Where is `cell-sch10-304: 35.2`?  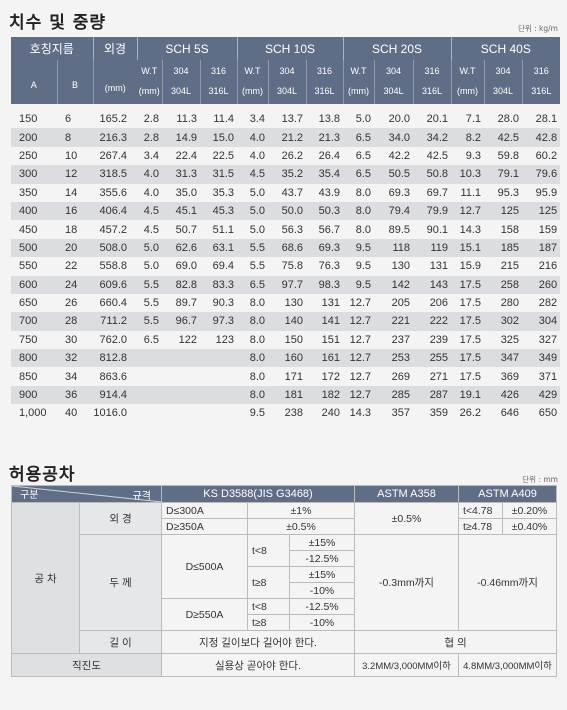 cell-sch10-304: 35.2 is located at coordinates (287, 174).